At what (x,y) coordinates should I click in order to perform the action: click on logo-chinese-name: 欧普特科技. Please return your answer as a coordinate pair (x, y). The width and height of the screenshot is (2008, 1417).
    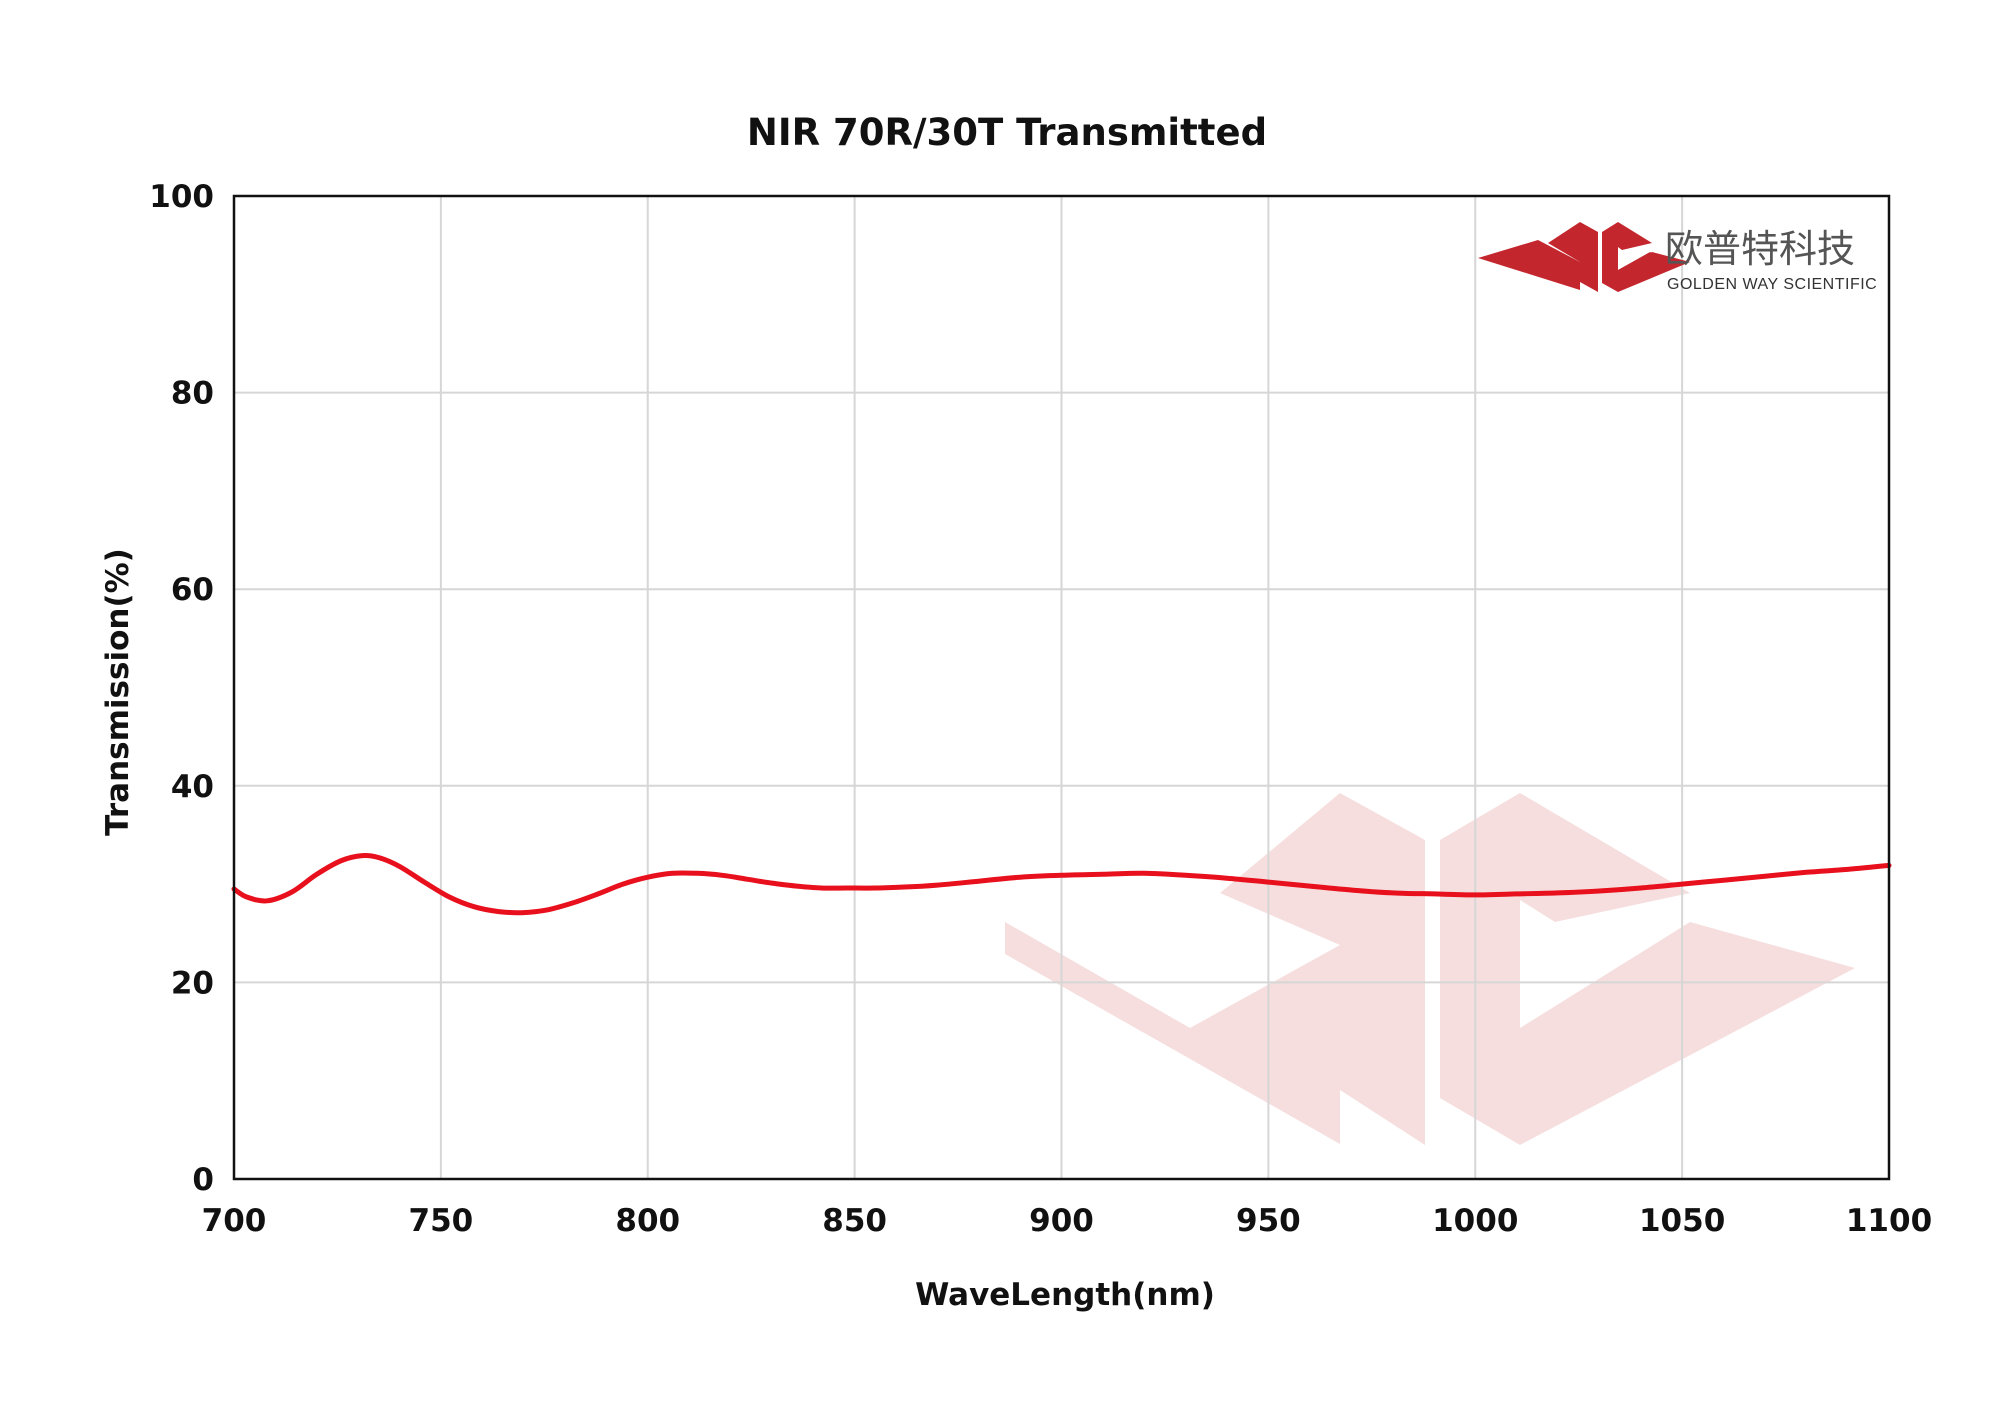
    Looking at the image, I should click on (1760, 249).